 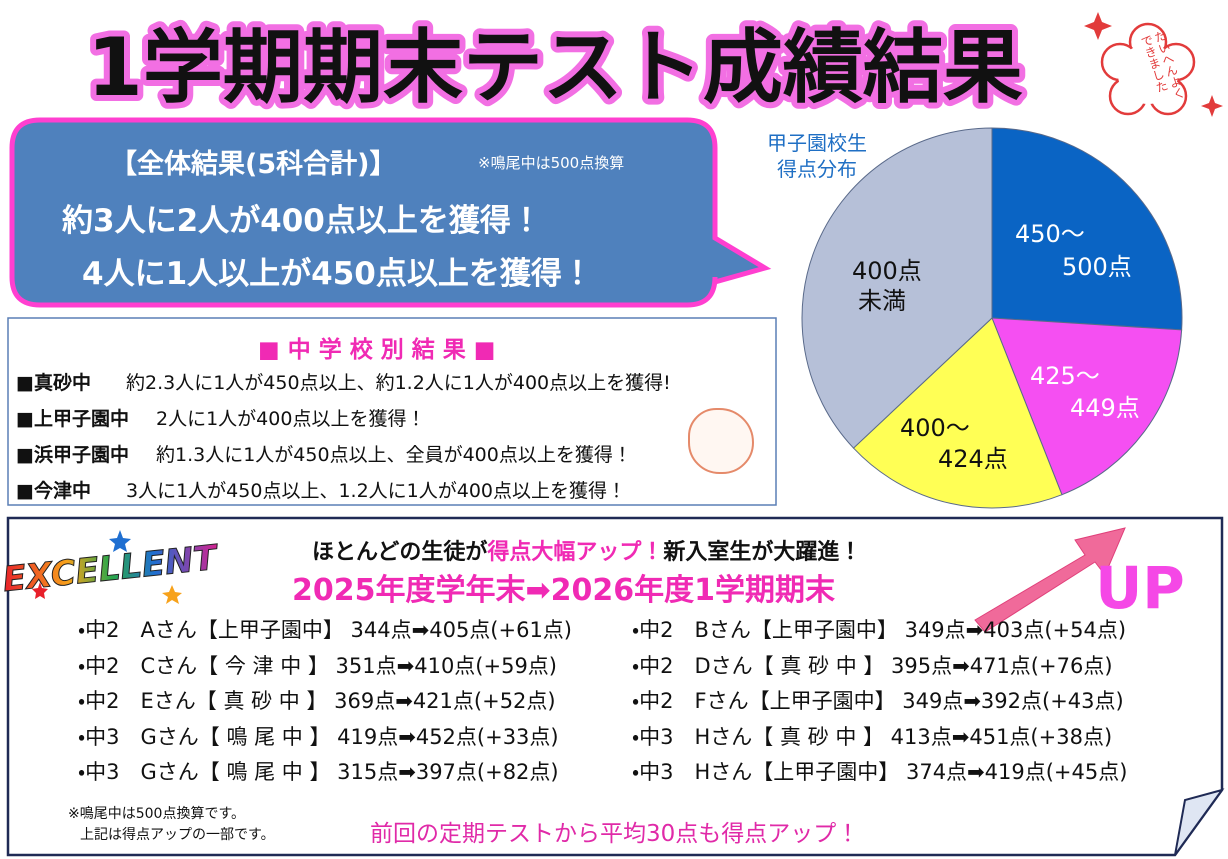 I want to click on school-row: ■上甲子園中 2人に1人が400点以上を獲得！, so click(x=220, y=417).